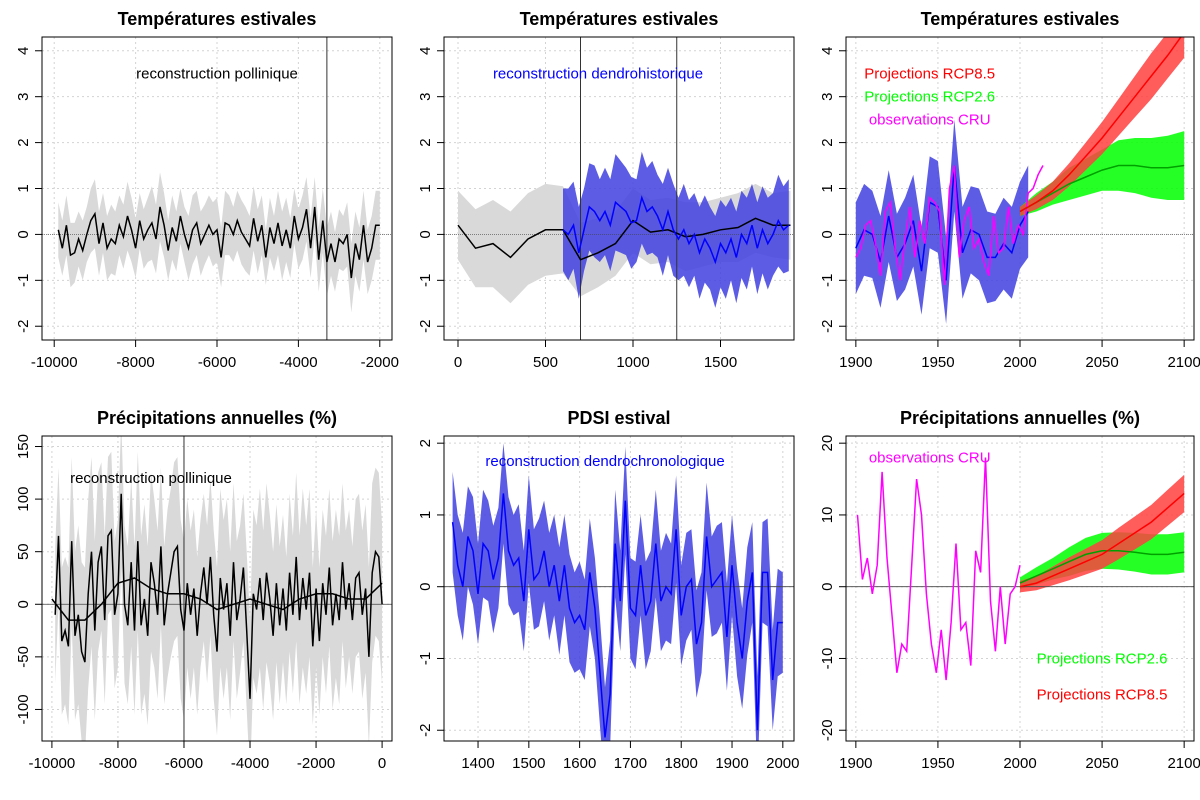 The image size is (1200, 800). Describe the element at coordinates (827, 443) in the screenshot. I see `y-tick-label: 20` at that location.